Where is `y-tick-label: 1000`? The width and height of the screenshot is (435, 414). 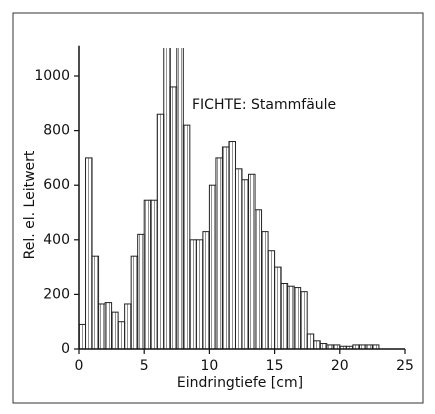 y-tick-label: 1000 is located at coordinates (52, 76).